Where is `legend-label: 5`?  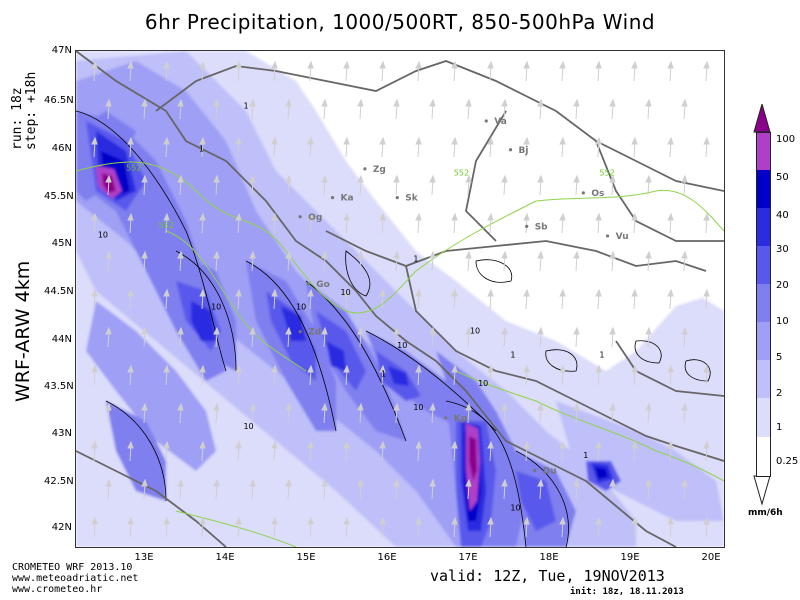 legend-label: 5 is located at coordinates (779, 357).